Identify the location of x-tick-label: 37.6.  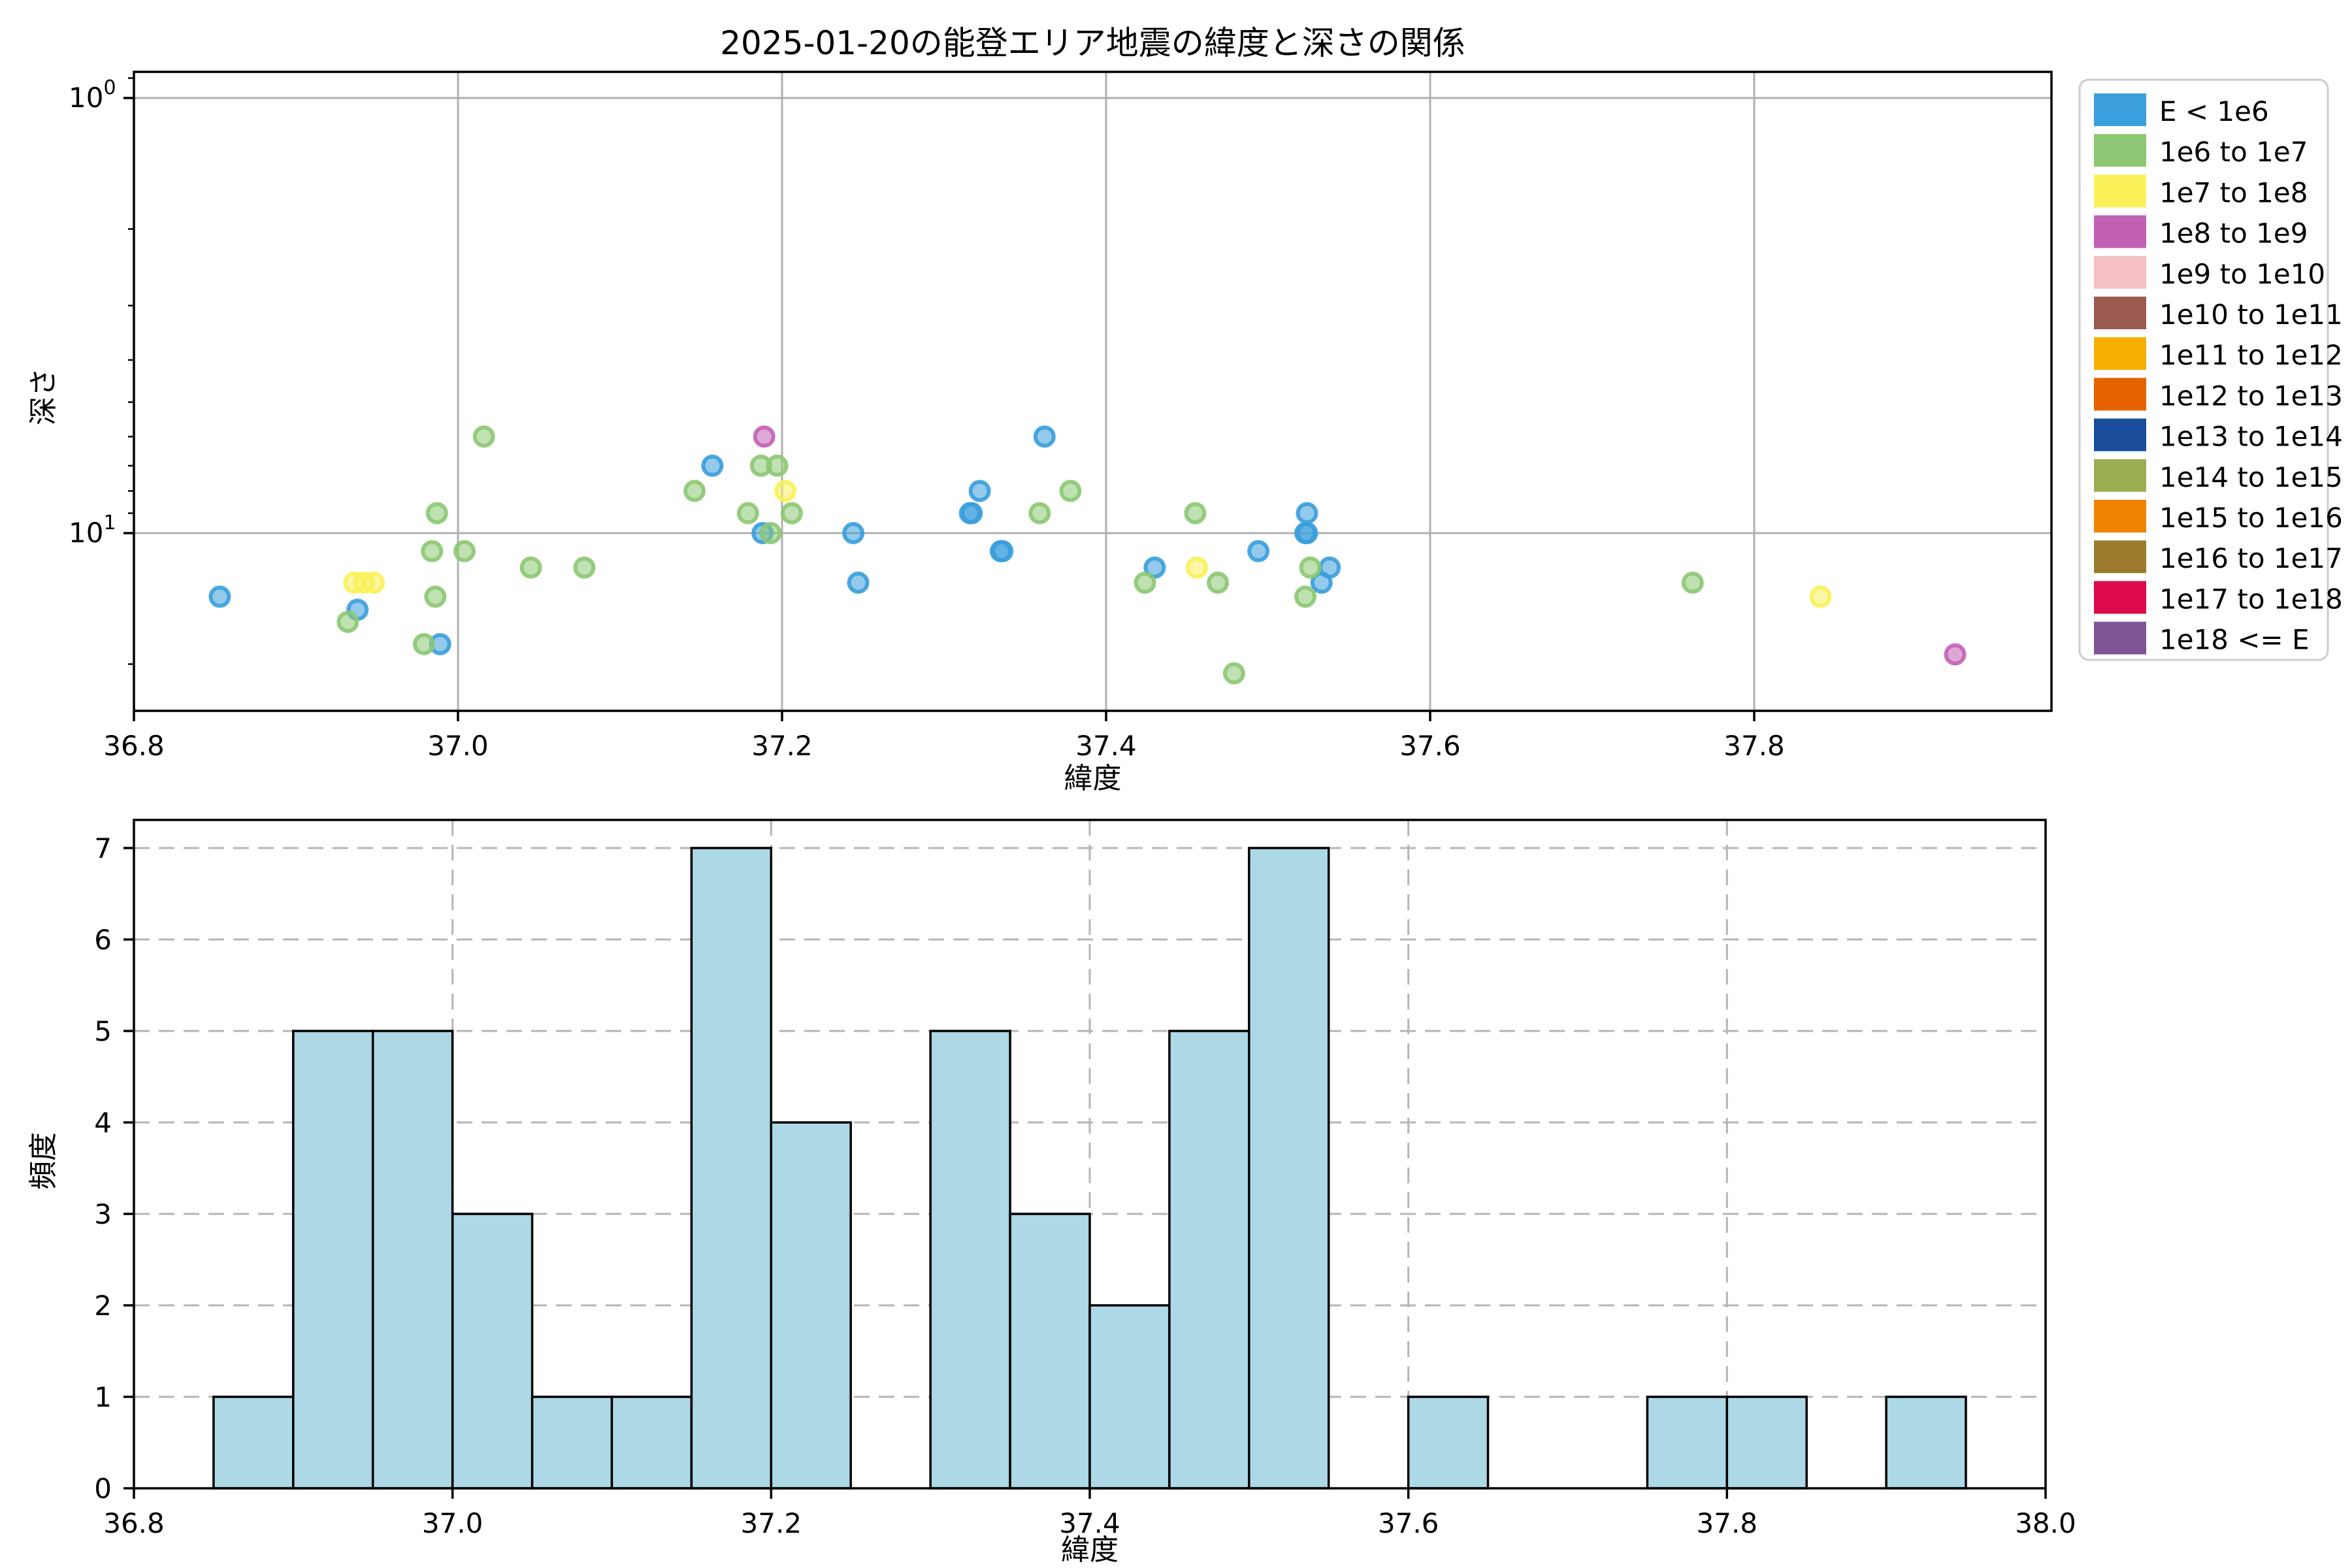
(1408, 1523).